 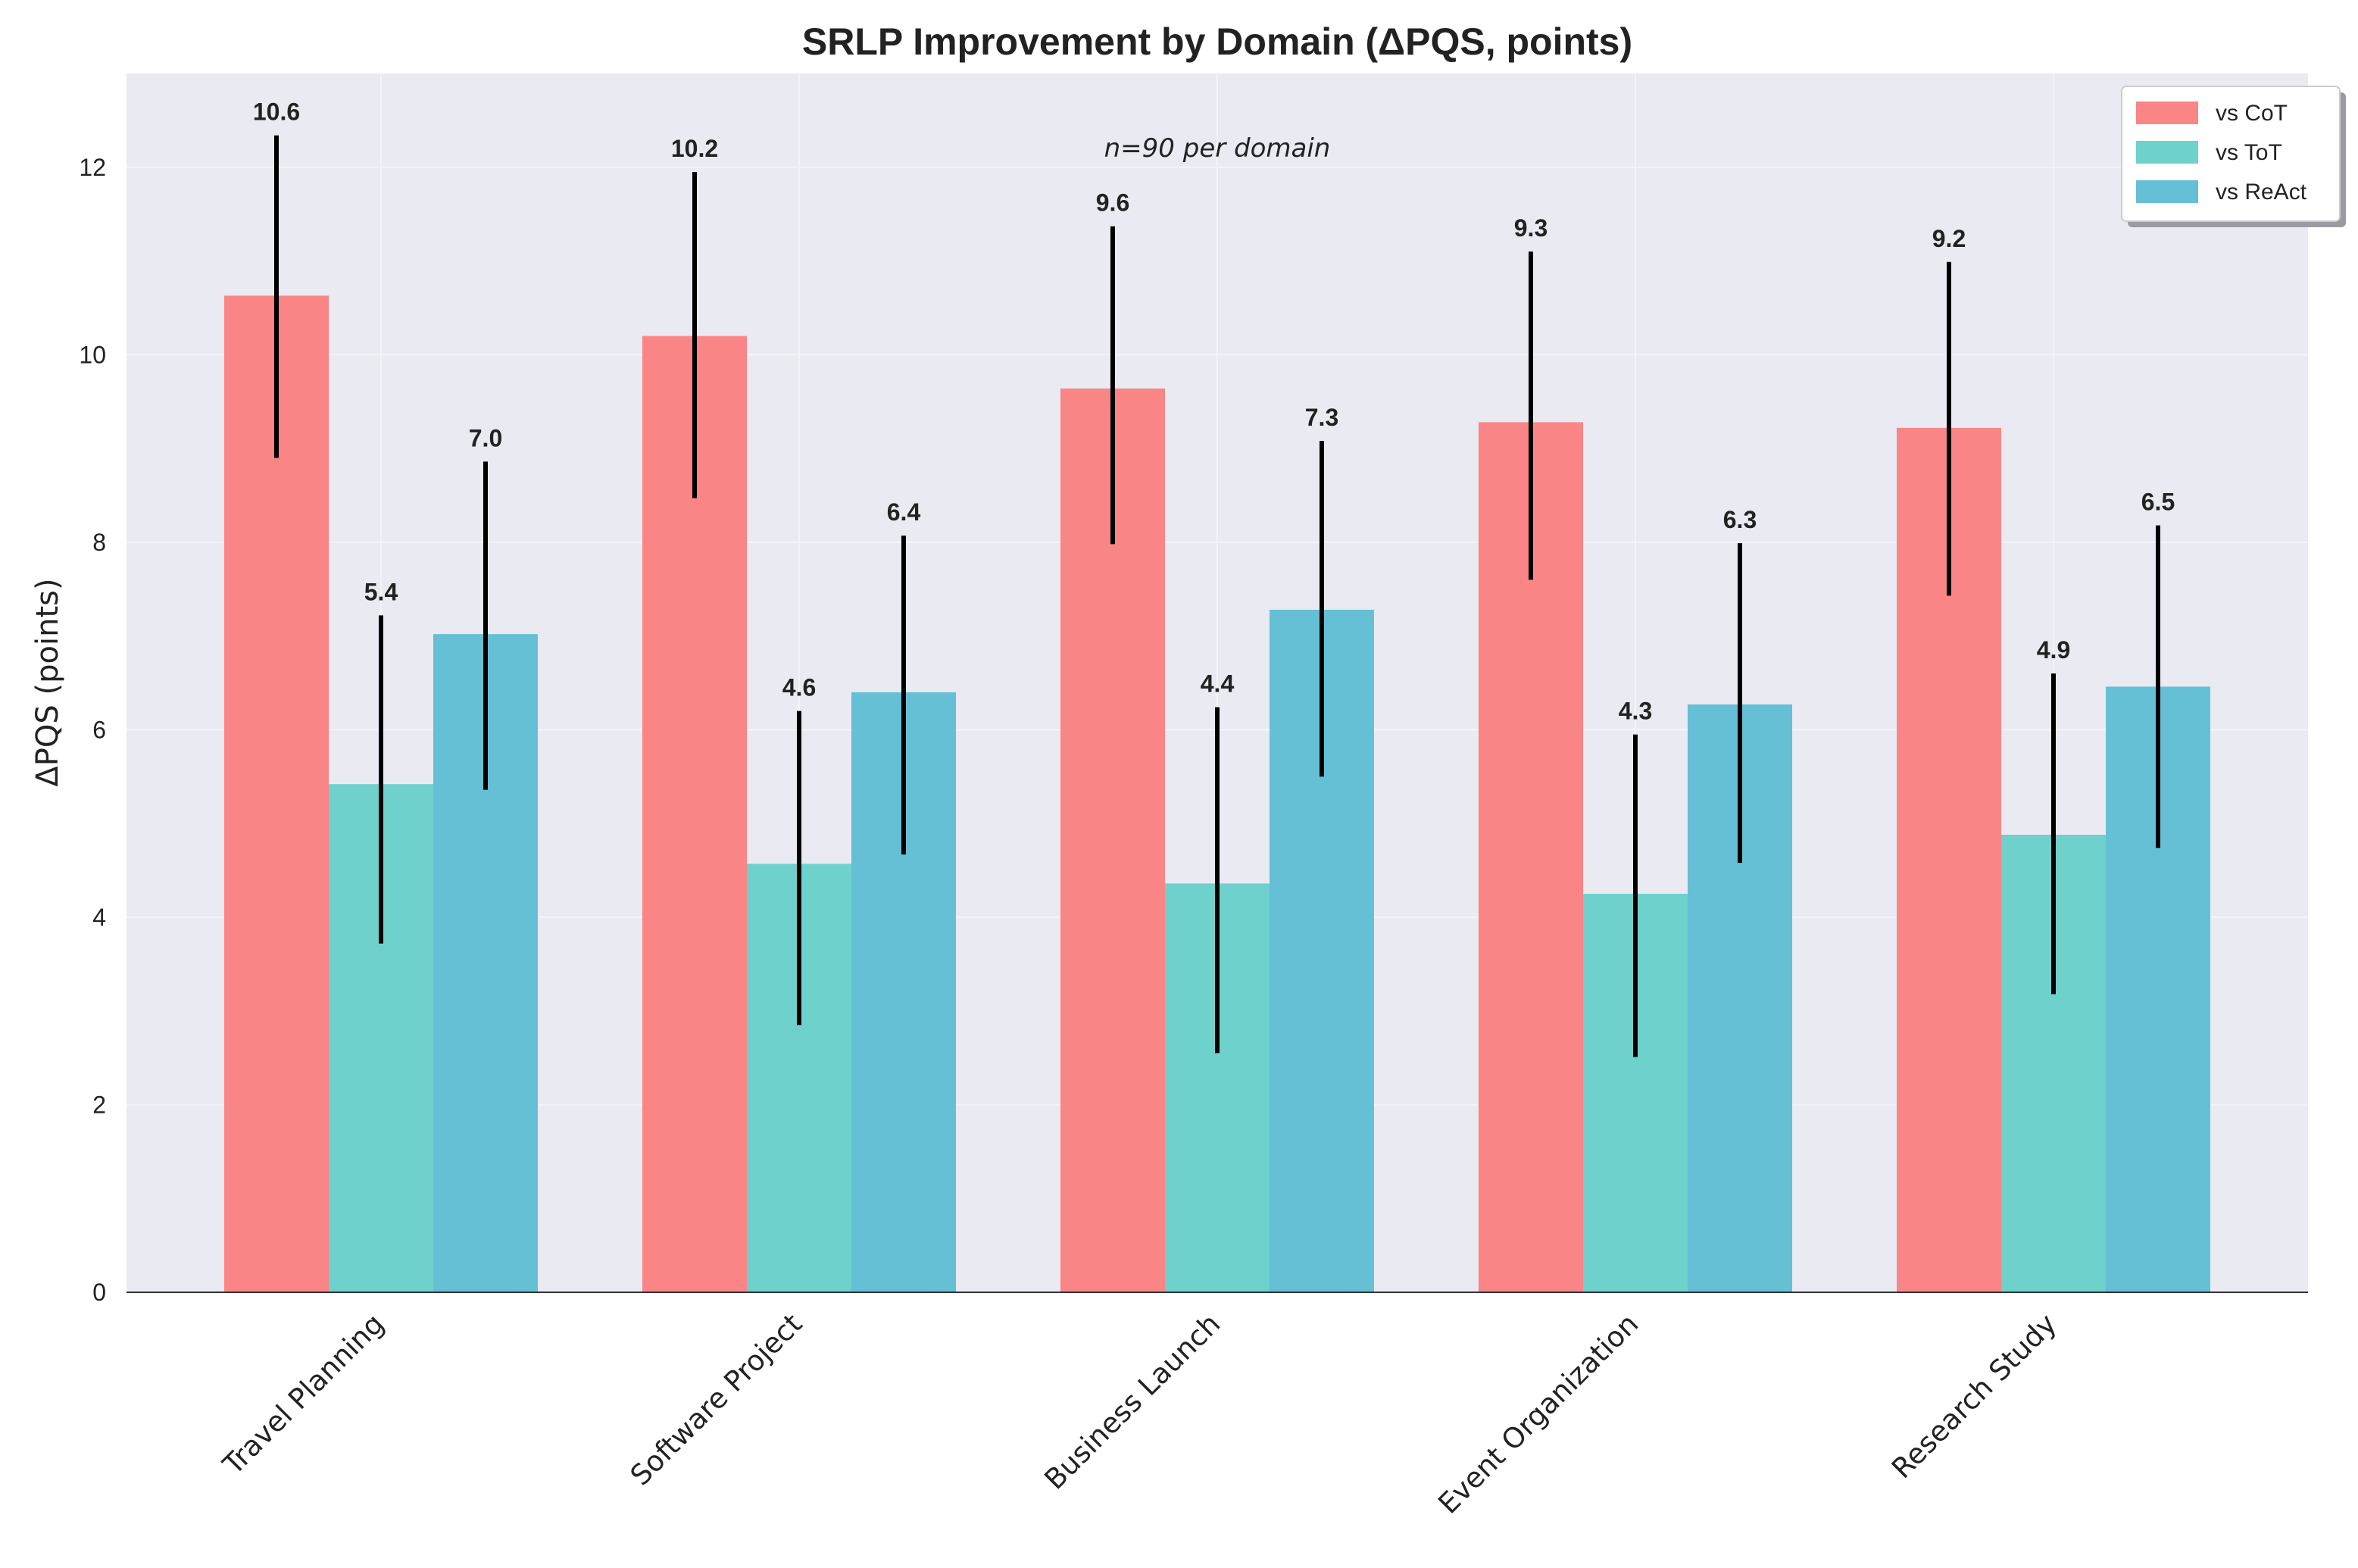 I want to click on y-tick-label: 2, so click(x=99, y=1104).